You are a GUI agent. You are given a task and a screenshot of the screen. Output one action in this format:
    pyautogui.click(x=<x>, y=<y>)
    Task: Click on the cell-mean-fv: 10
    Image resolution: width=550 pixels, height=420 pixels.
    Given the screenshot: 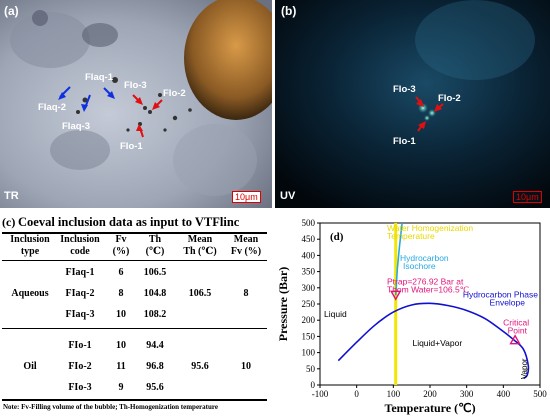 What is the action you would take?
    pyautogui.click(x=246, y=366)
    